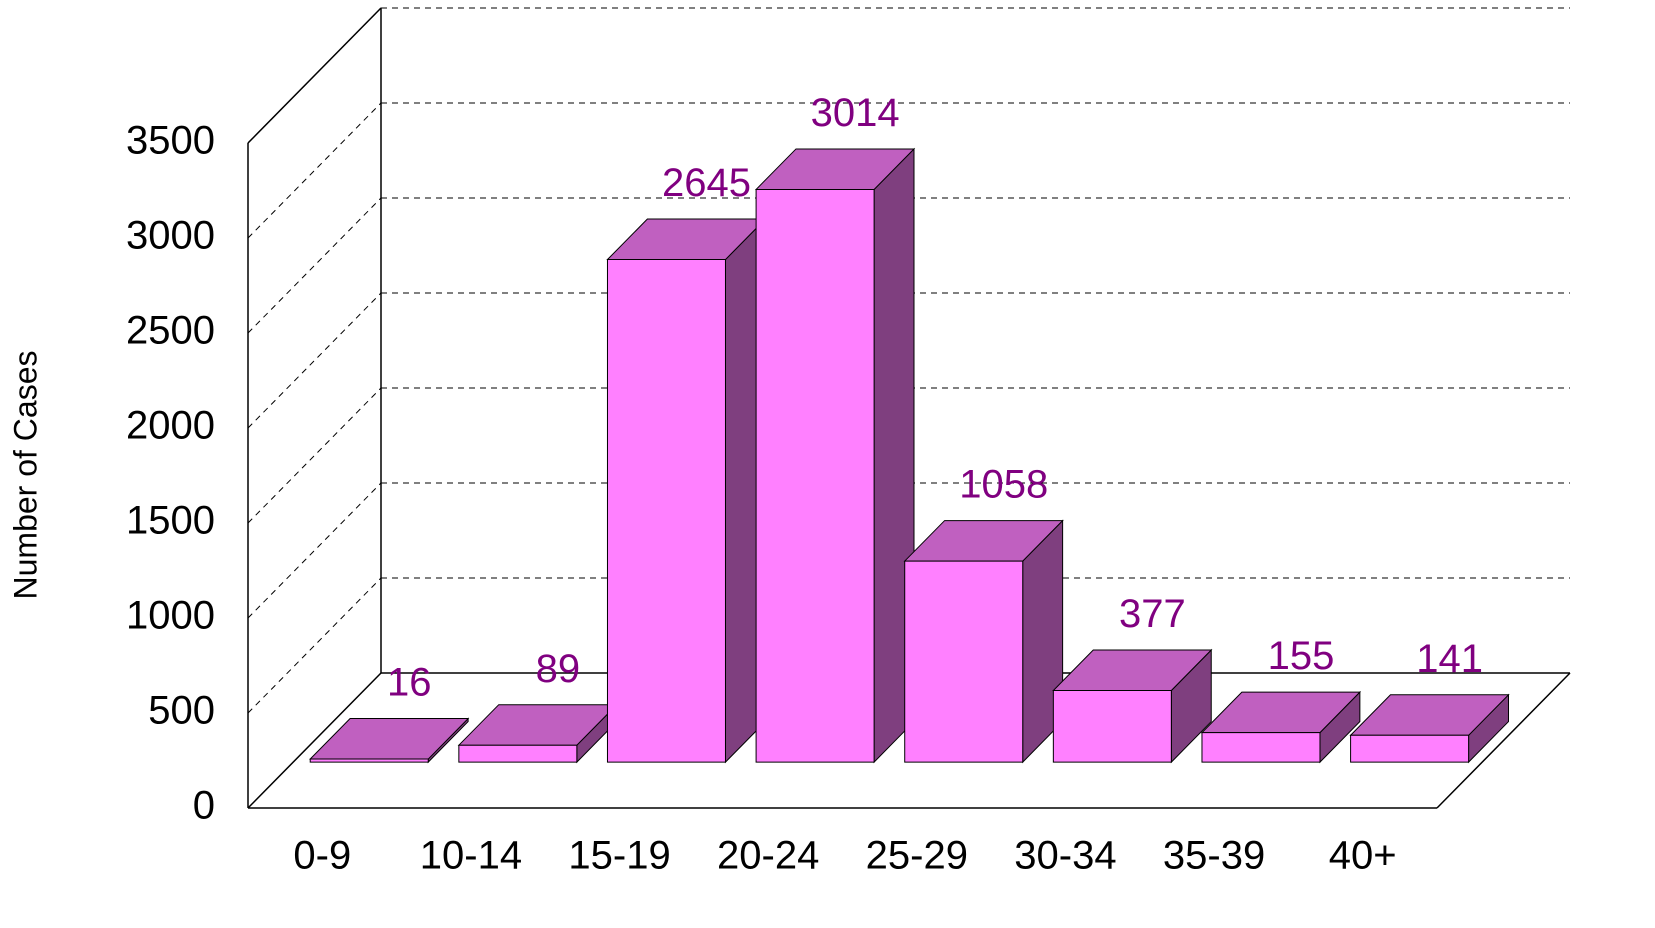 The height and width of the screenshot is (928, 1655). What do you see at coordinates (855, 113) in the screenshot?
I see `value-label: 3014` at bounding box center [855, 113].